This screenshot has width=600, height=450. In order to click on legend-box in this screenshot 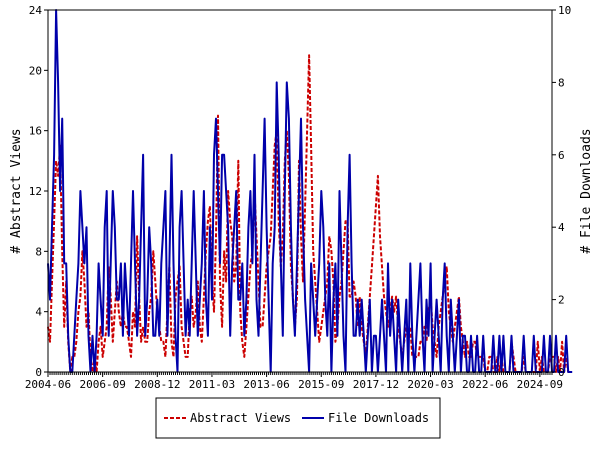, I will do `click(298, 418)`.